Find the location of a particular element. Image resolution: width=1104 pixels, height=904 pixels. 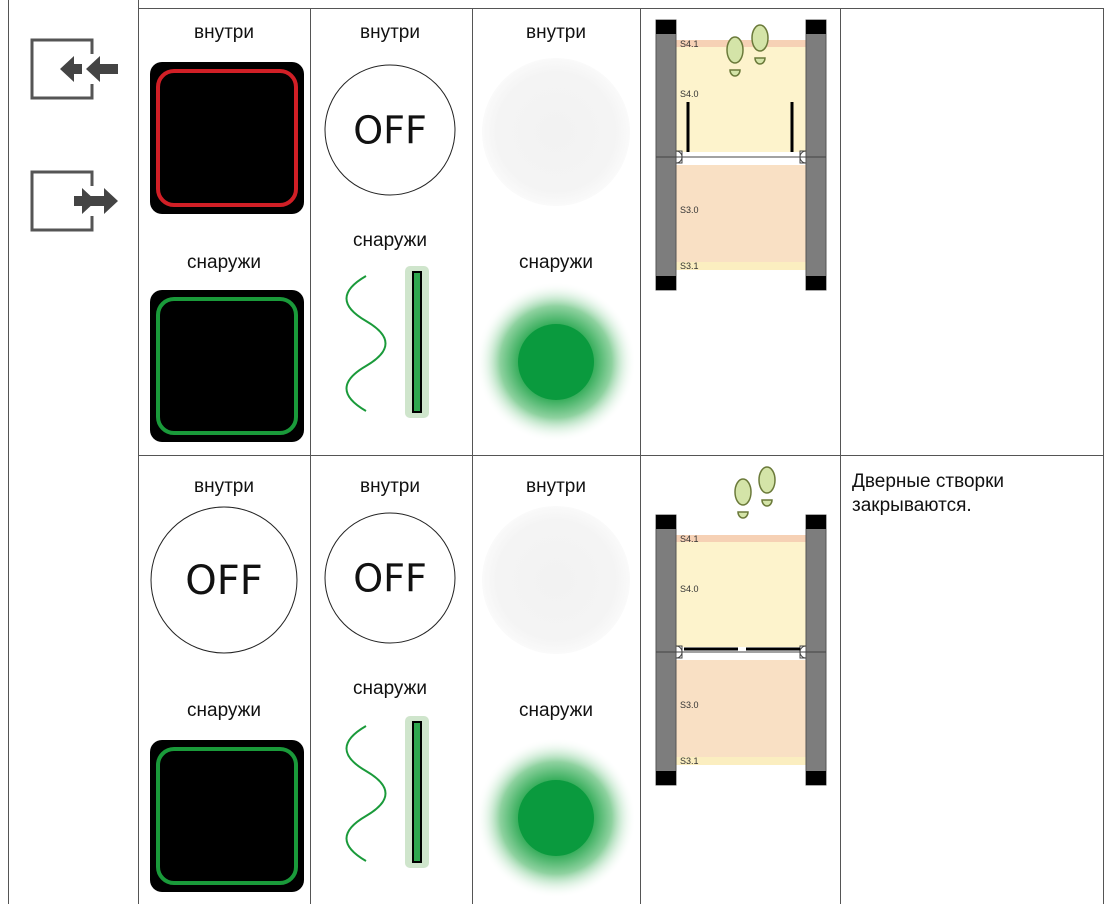

cell-text: Дверные створки закрываются. is located at coordinates (928, 493).